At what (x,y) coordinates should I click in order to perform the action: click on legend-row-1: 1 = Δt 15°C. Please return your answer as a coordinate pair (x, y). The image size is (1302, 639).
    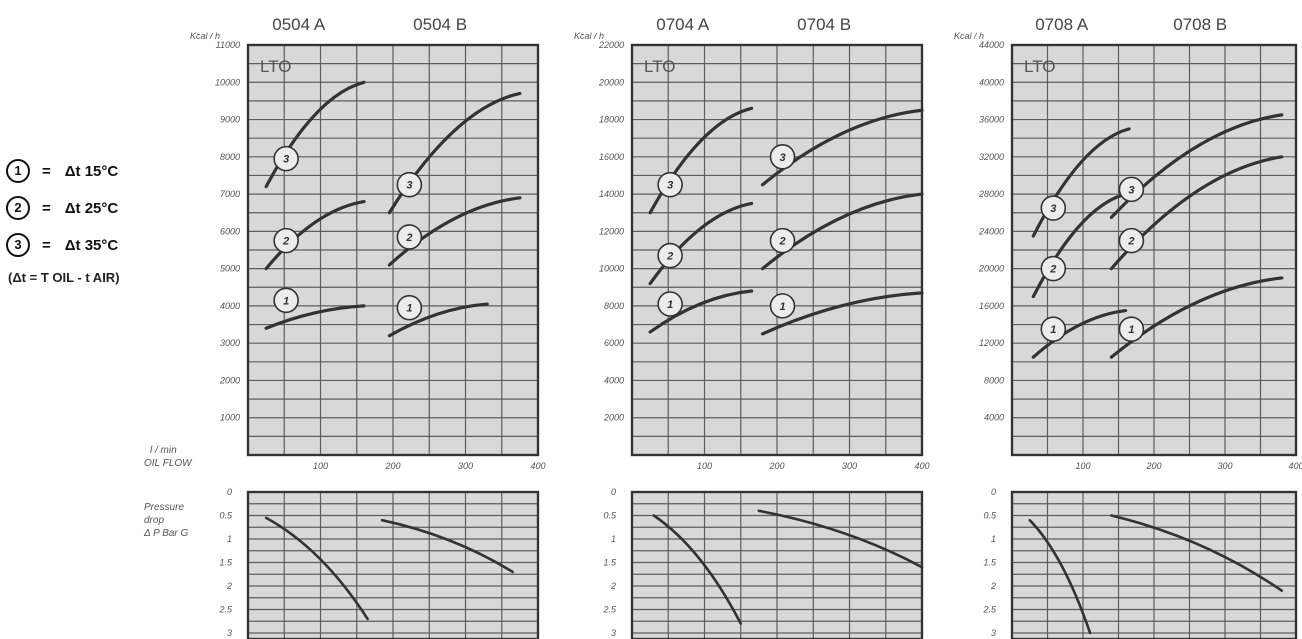
    Looking at the image, I should click on (62, 171).